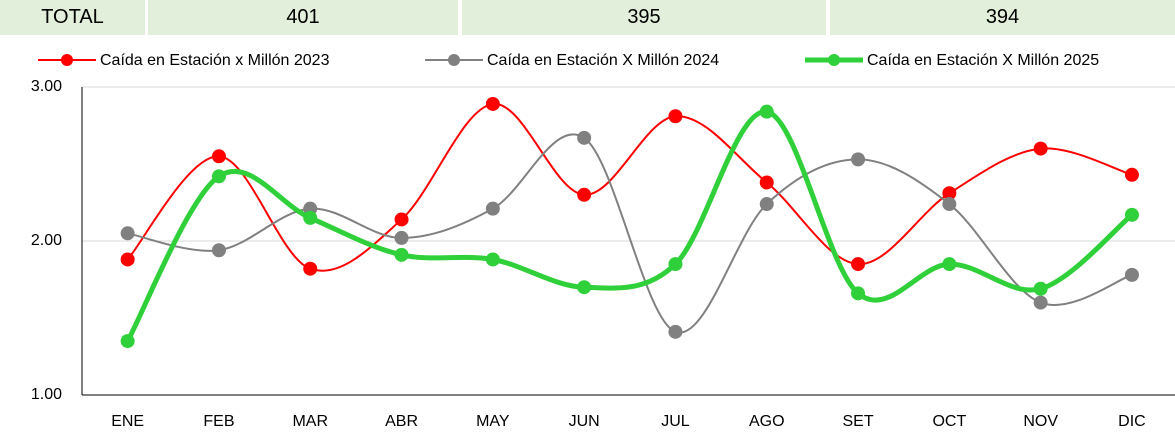  Describe the element at coordinates (401, 421) in the screenshot. I see `x-tick-label: ABR` at that location.